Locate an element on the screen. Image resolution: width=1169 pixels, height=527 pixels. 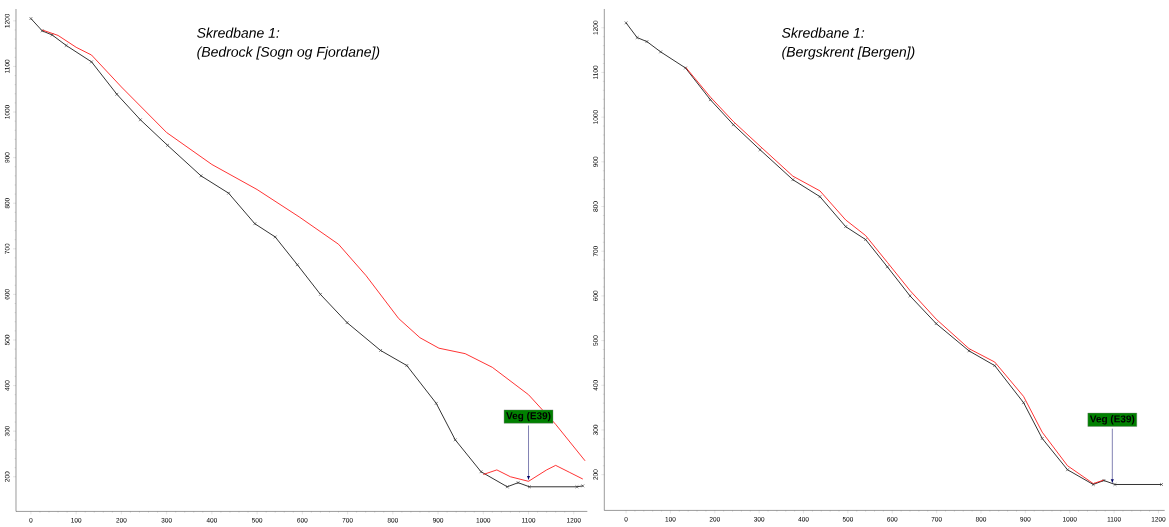
text: (Bergskrent [Bergen]) is located at coordinates (848, 53).